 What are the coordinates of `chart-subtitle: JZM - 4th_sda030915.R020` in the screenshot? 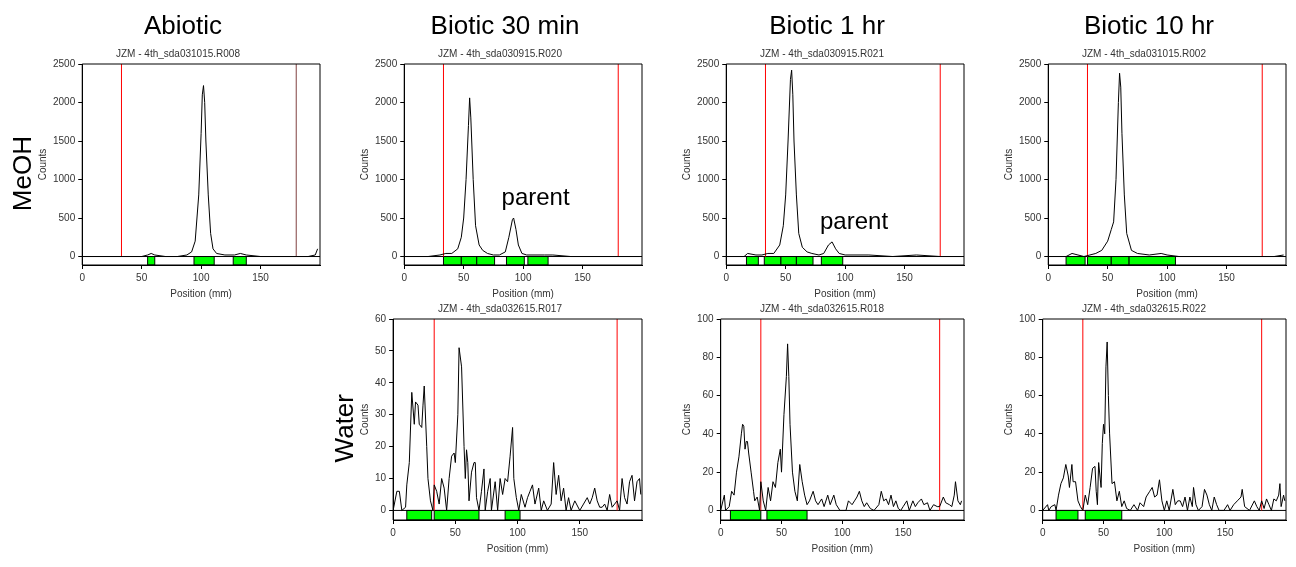 It's located at (500, 53).